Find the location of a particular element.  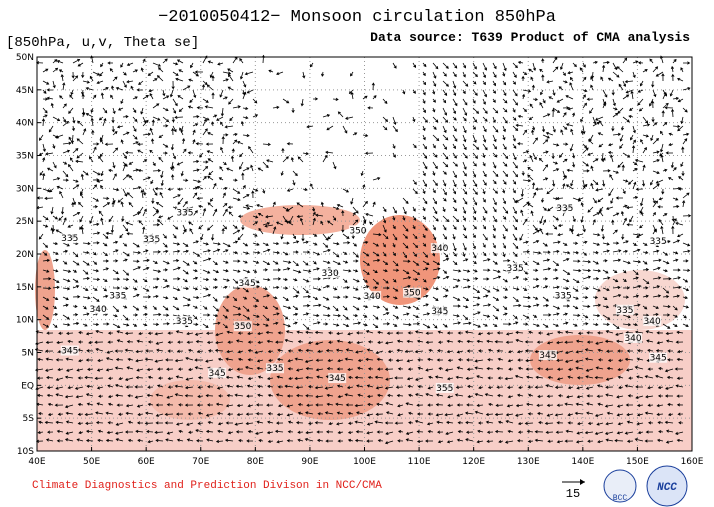

contour-label-bg is located at coordinates (439, 248).